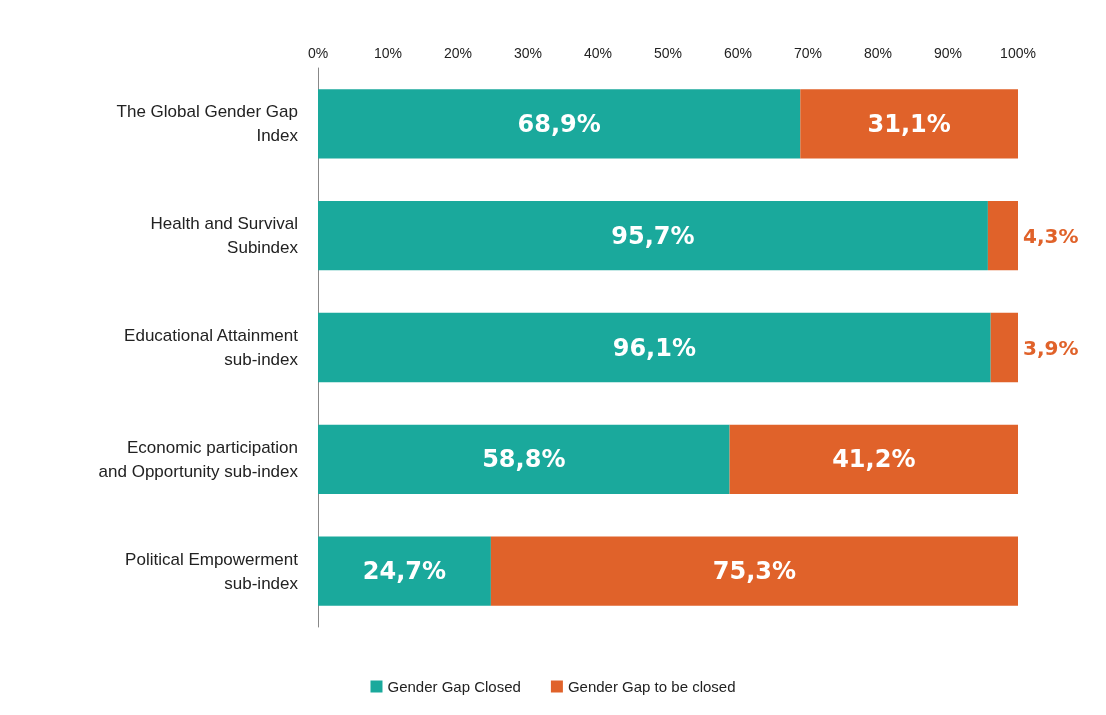 This screenshot has width=1106, height=715. Describe the element at coordinates (808, 53) in the screenshot. I see `x-tick-label: 70%` at that location.